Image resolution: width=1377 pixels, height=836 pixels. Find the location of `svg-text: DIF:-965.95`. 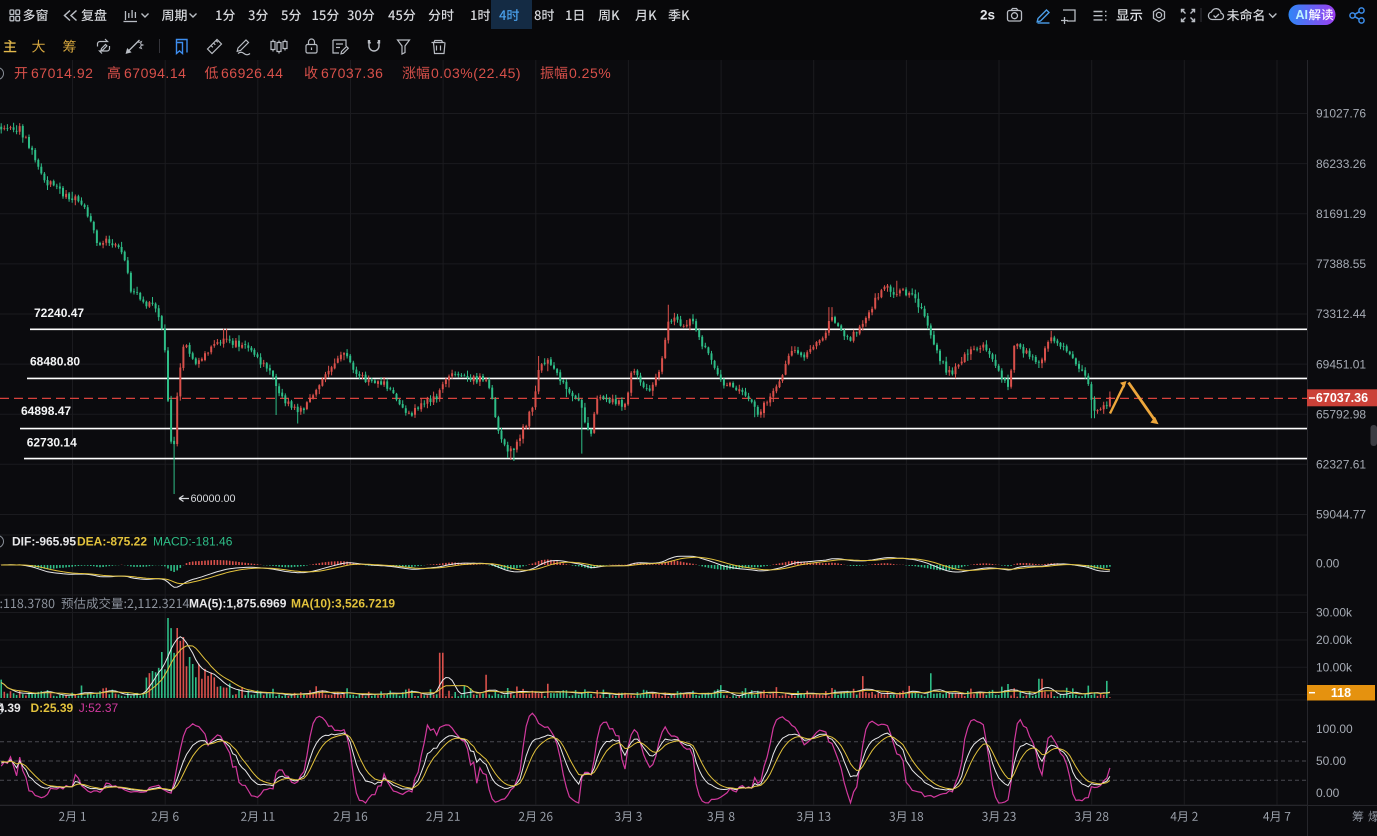

svg-text: DIF:-965.95 is located at coordinates (44, 542).